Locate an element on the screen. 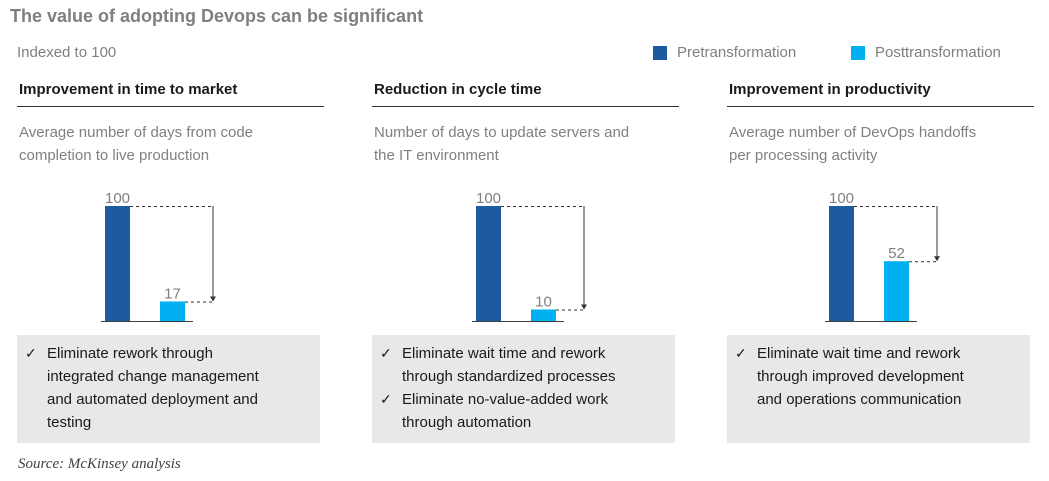 This screenshot has height=481, width=1049. note-line: through improved development is located at coordinates (860, 376).